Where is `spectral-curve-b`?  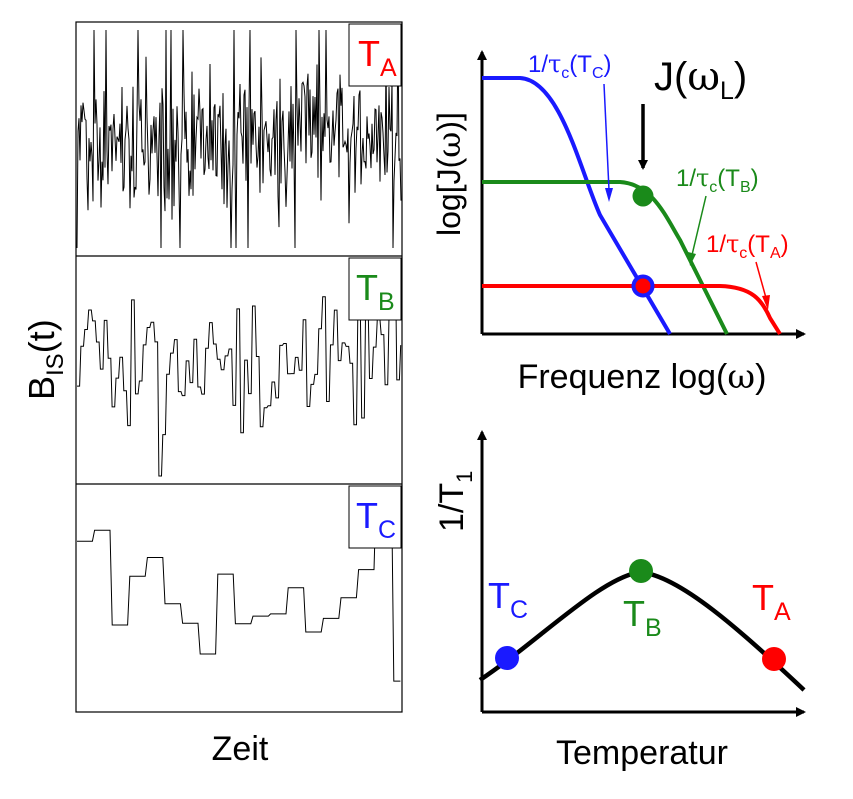
spectral-curve-b is located at coordinates (605, 257).